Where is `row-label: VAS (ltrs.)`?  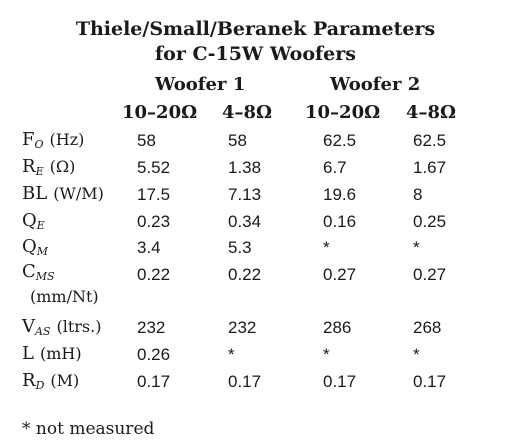 row-label: VAS (ltrs.) is located at coordinates (62, 327).